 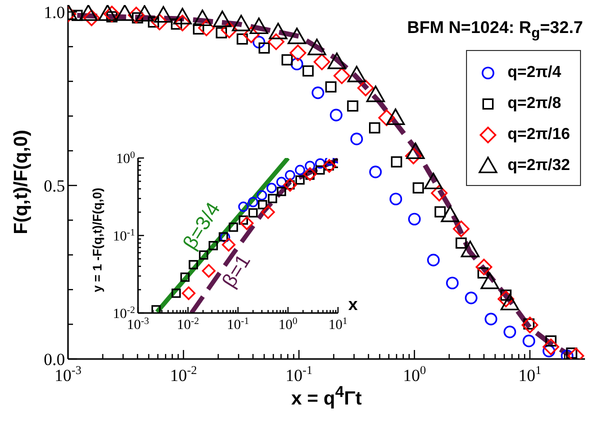 I want to click on y-tick-label: 0.5, so click(x=54, y=186).